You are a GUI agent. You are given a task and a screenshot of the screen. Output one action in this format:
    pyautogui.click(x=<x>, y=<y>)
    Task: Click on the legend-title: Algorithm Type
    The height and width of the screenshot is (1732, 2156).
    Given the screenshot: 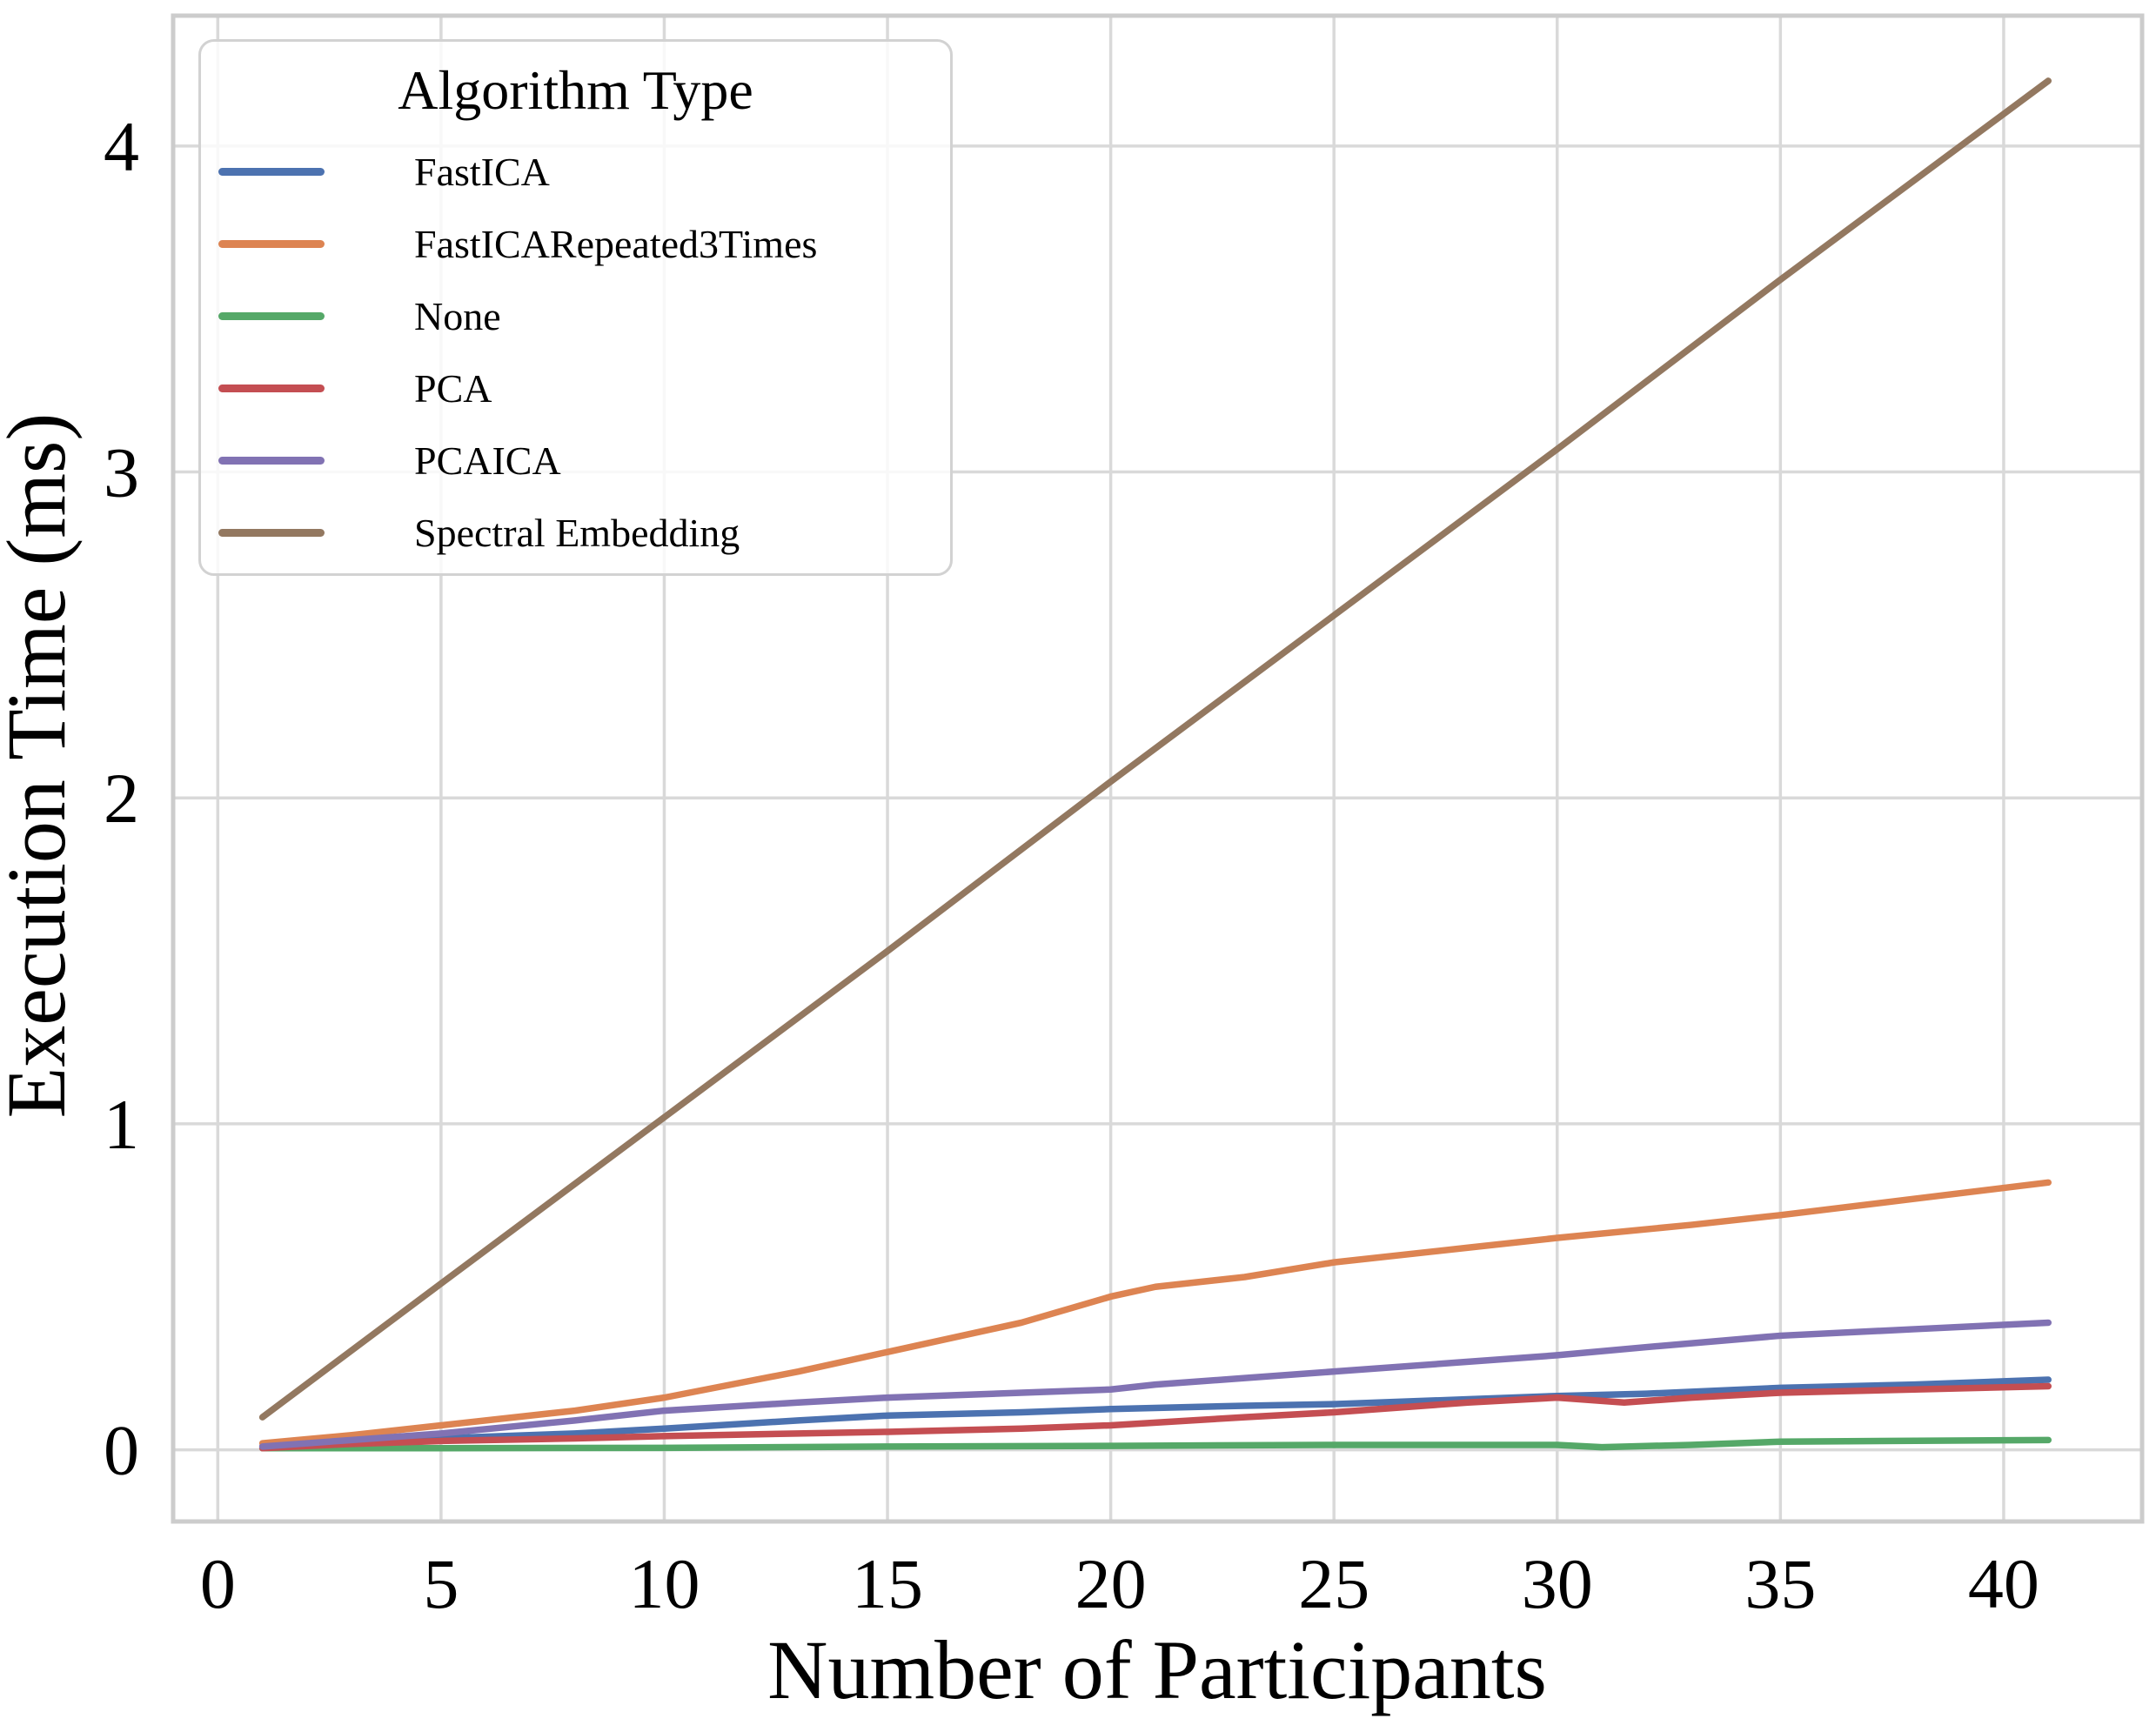 What is the action you would take?
    pyautogui.click(x=575, y=90)
    